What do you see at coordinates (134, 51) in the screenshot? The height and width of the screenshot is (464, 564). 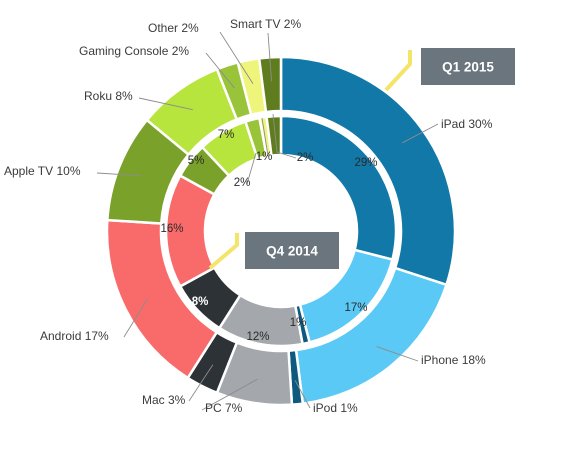 I see `outer-label-gaming-console: Gaming Console 2%` at bounding box center [134, 51].